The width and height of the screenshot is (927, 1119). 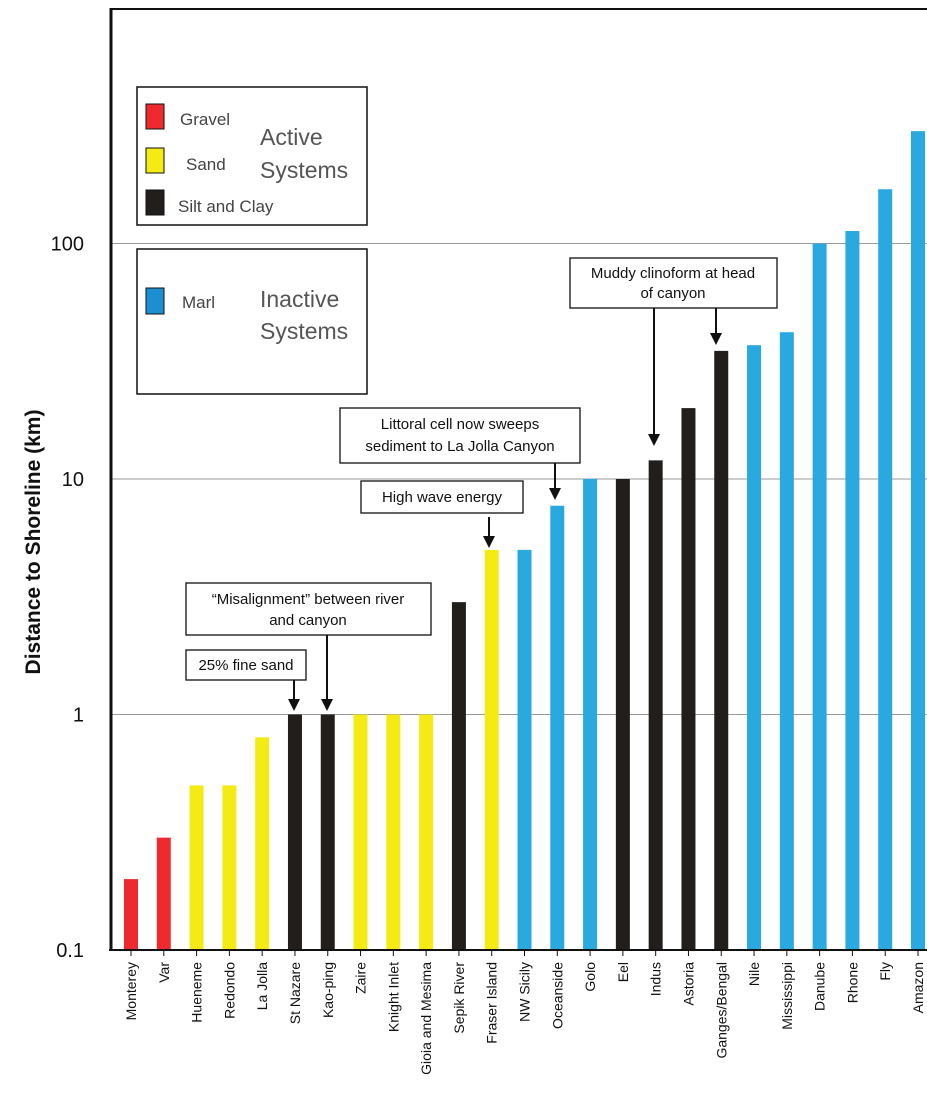 I want to click on legend-swatch-gravel, so click(x=155, y=116).